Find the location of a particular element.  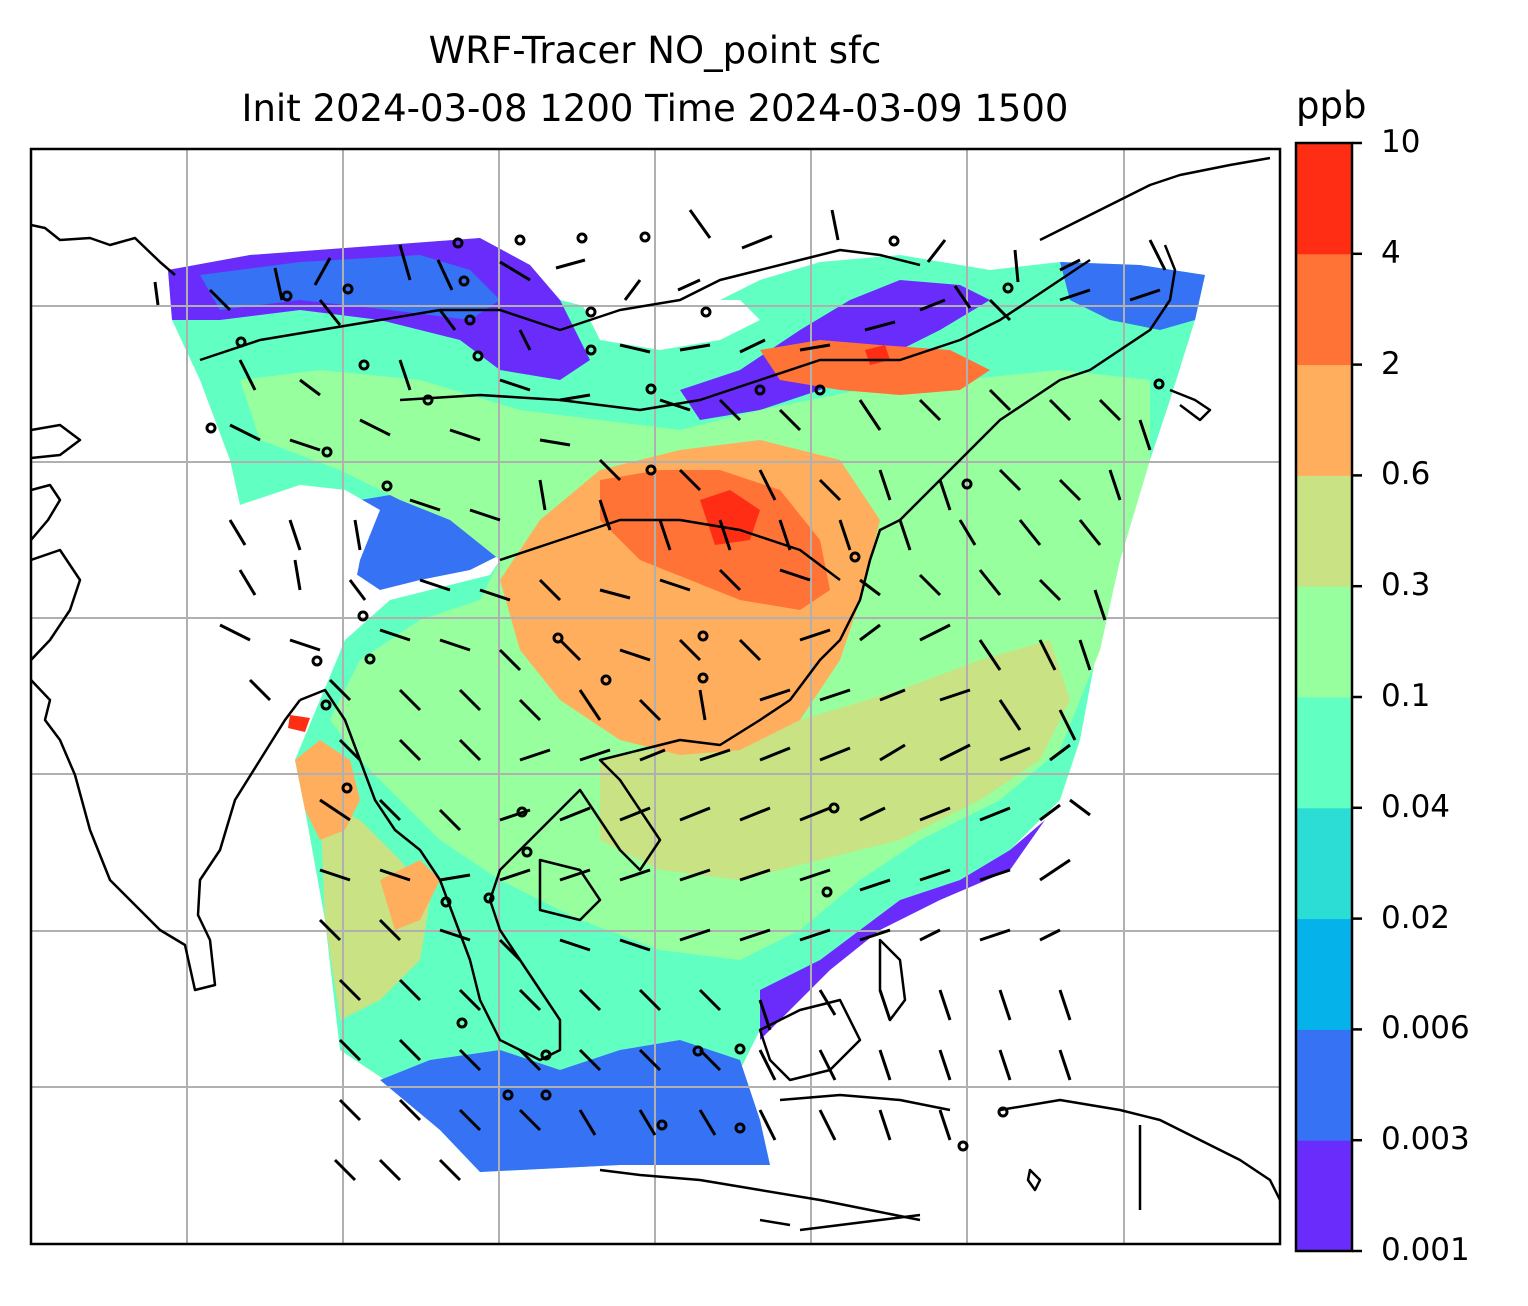

colorbar-tick-label: 0.02 is located at coordinates (1416, 917).